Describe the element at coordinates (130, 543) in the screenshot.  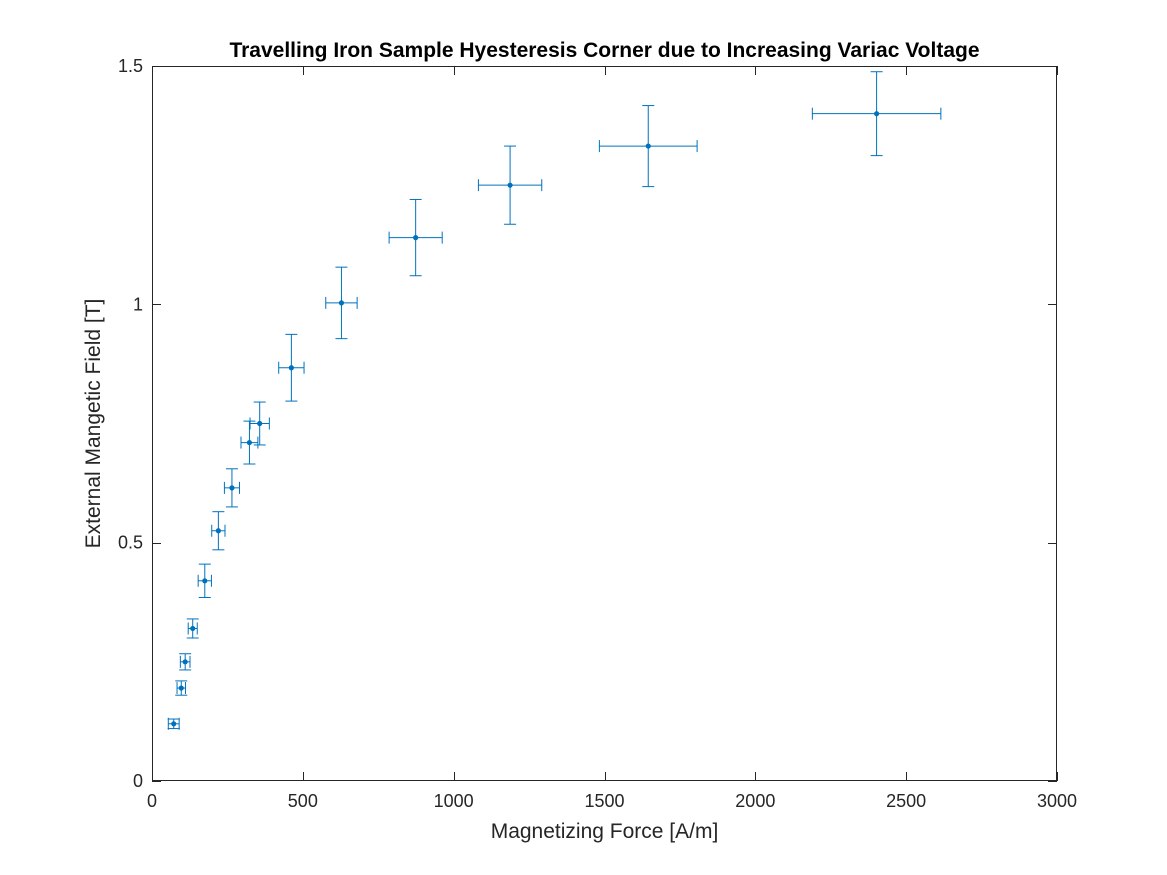
I see `y-tick-label: 0.5` at that location.